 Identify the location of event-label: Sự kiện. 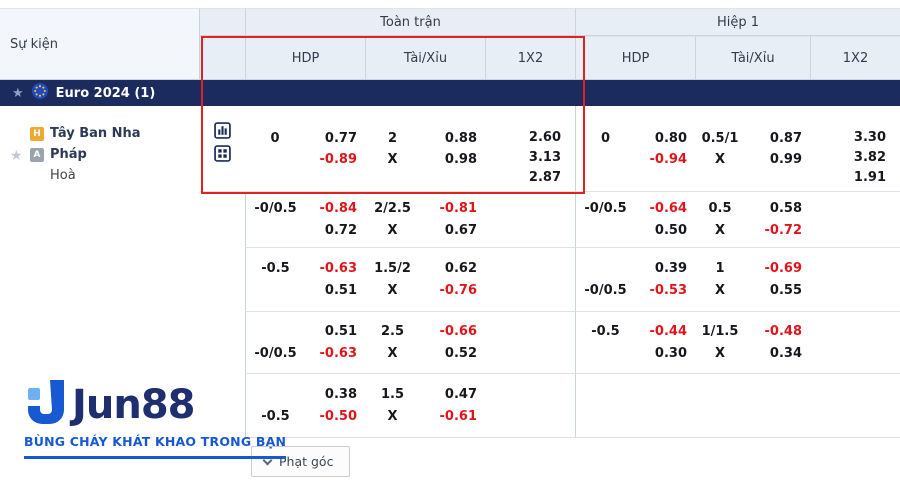
(34, 44).